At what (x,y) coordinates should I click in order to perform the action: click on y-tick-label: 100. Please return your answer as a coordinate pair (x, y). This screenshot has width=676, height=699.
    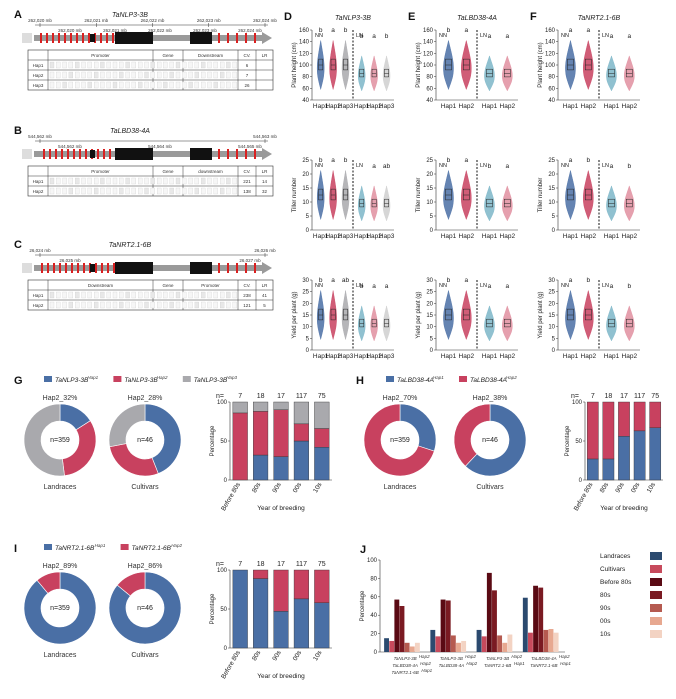
    Looking at the image, I should click on (222, 403).